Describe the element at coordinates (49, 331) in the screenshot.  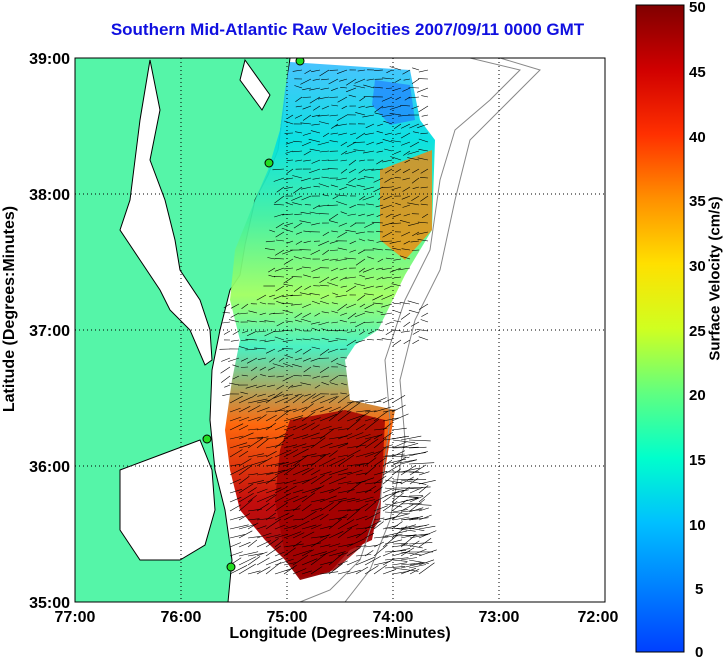
I see `y-axis-ticks: 39:00 38:00 37:00 36:00 35:00` at that location.